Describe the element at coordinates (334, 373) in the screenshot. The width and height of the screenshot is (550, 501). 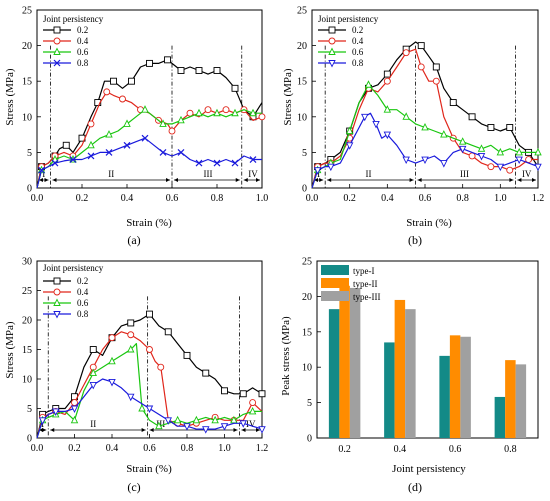
I see `panel-d-bar-type-I-0.2` at that location.